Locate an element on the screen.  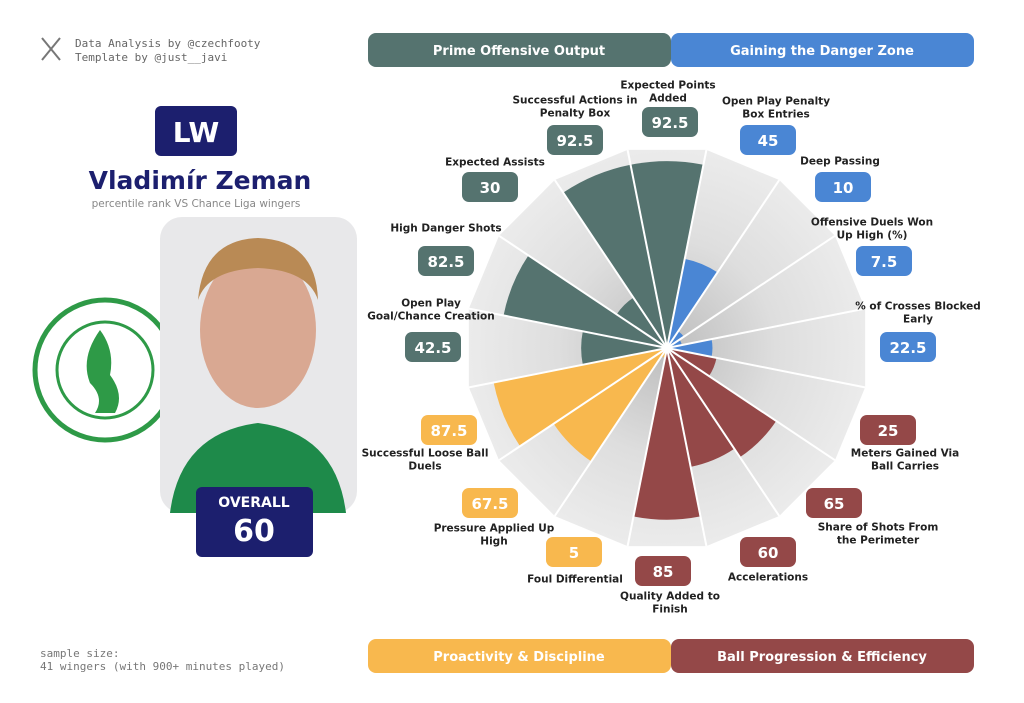
category-label: Accelerations is located at coordinates (768, 577).